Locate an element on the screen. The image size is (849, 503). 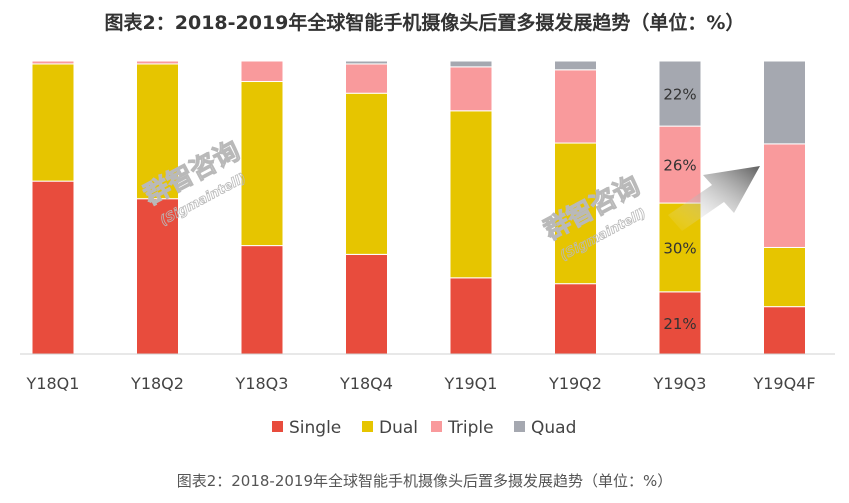
data-label-quad: 22% is located at coordinates (679, 95).